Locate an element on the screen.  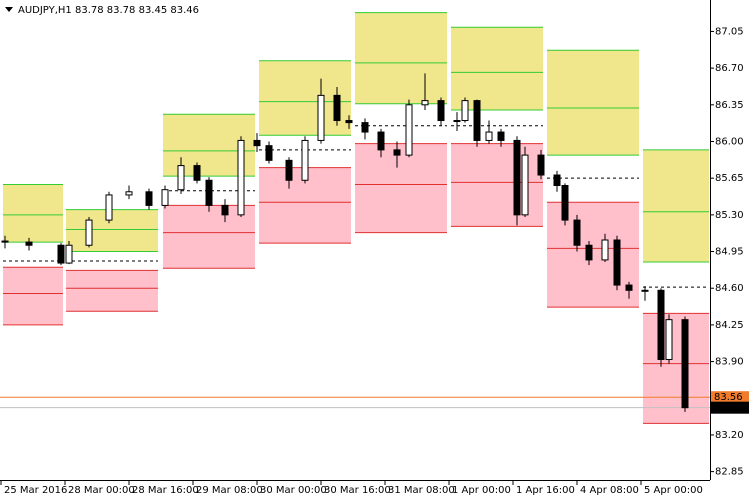
y-tick-label: 86.35 is located at coordinates (729, 105).